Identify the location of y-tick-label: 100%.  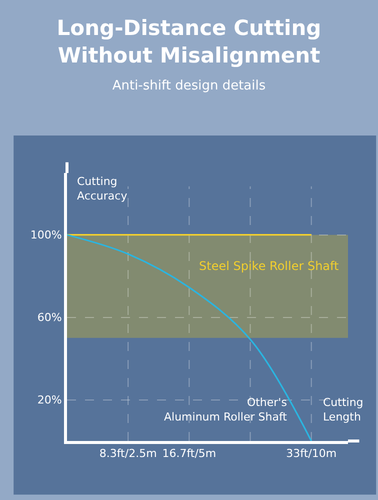
(46, 235).